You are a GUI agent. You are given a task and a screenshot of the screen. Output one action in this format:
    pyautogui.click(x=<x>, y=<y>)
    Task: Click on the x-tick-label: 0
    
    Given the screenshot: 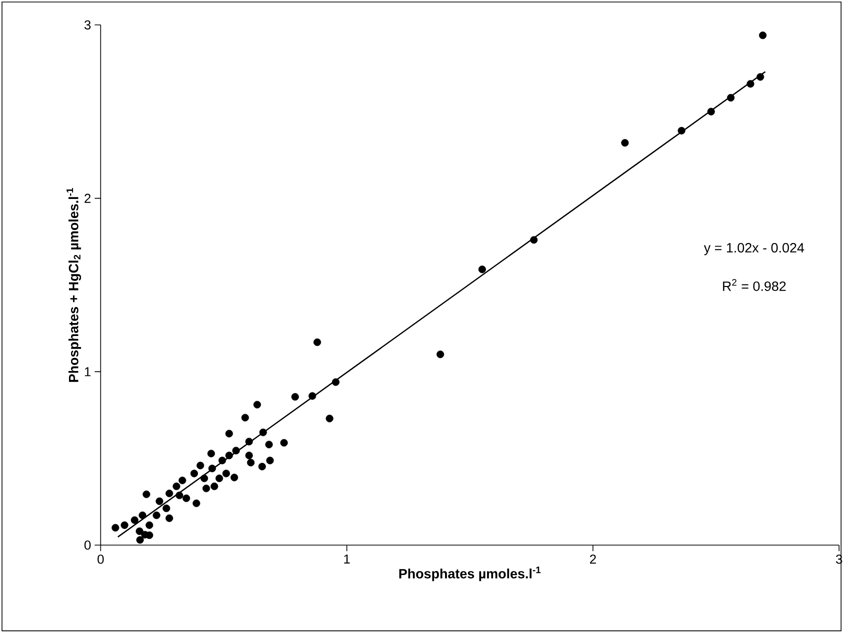 What is the action you would take?
    pyautogui.click(x=101, y=559)
    